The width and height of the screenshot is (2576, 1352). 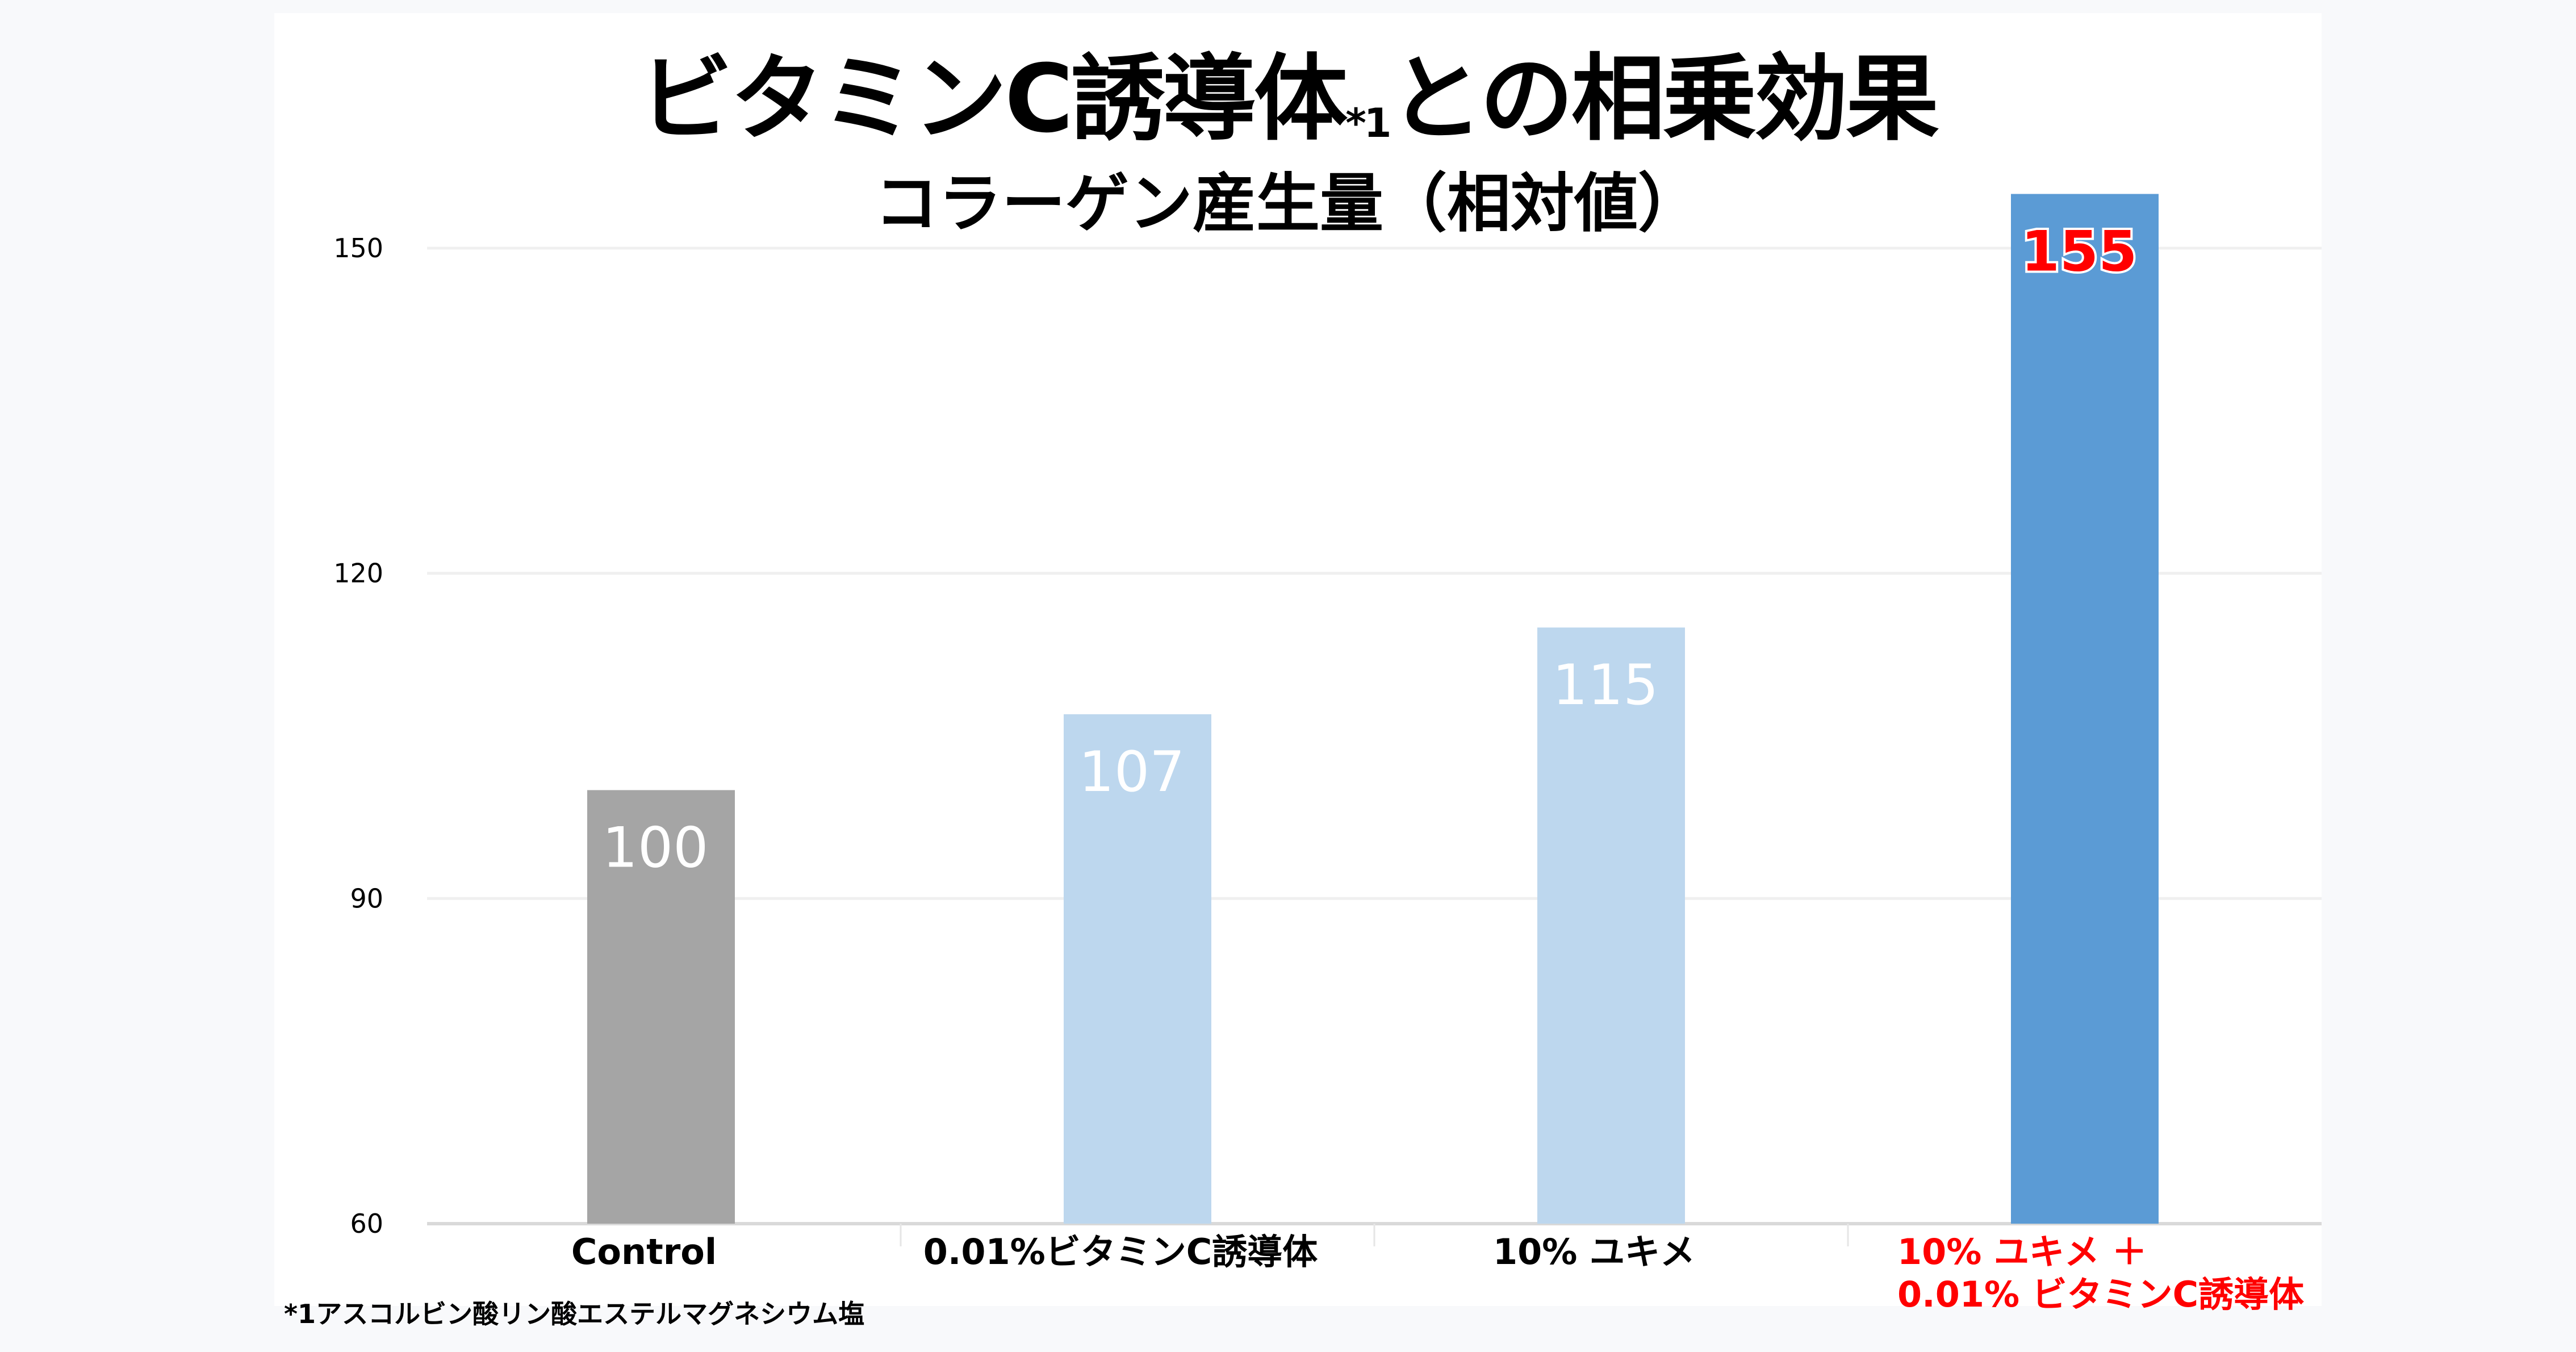 What do you see at coordinates (655, 848) in the screenshot?
I see `data-label: 100` at bounding box center [655, 848].